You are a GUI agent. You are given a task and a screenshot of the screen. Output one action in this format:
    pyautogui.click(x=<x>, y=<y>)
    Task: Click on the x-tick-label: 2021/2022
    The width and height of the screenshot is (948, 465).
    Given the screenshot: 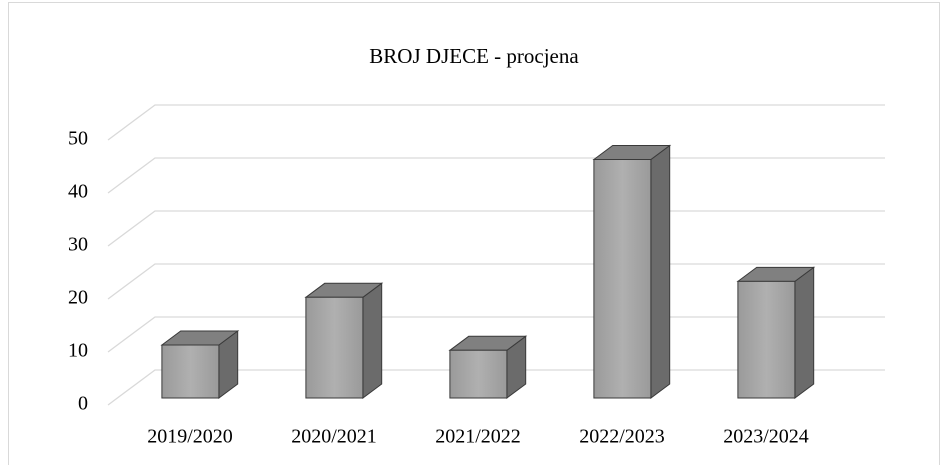 What is the action you would take?
    pyautogui.click(x=478, y=437)
    